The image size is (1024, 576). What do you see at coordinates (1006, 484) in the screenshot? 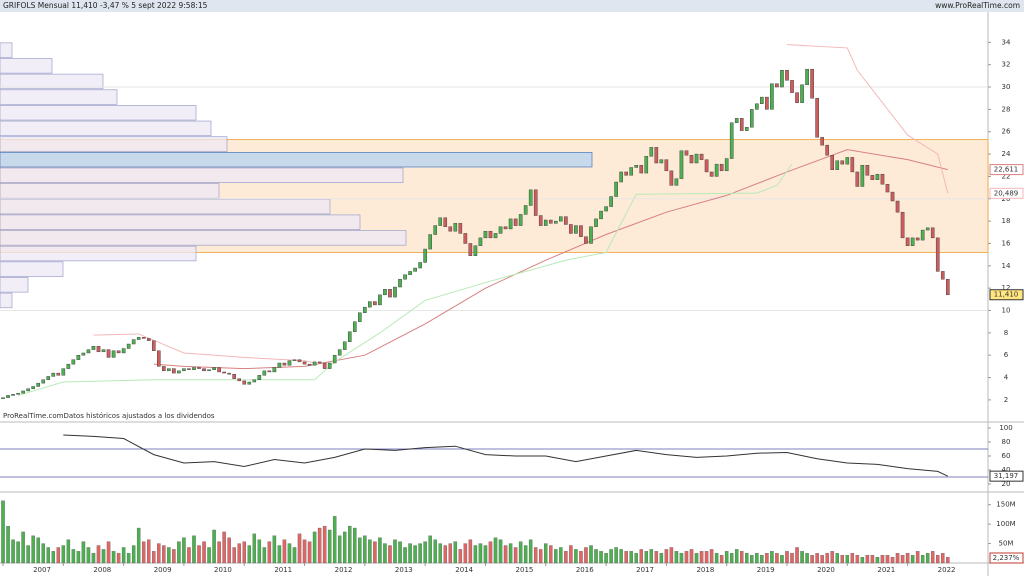
I see `y-tick-label: 20` at bounding box center [1006, 484].